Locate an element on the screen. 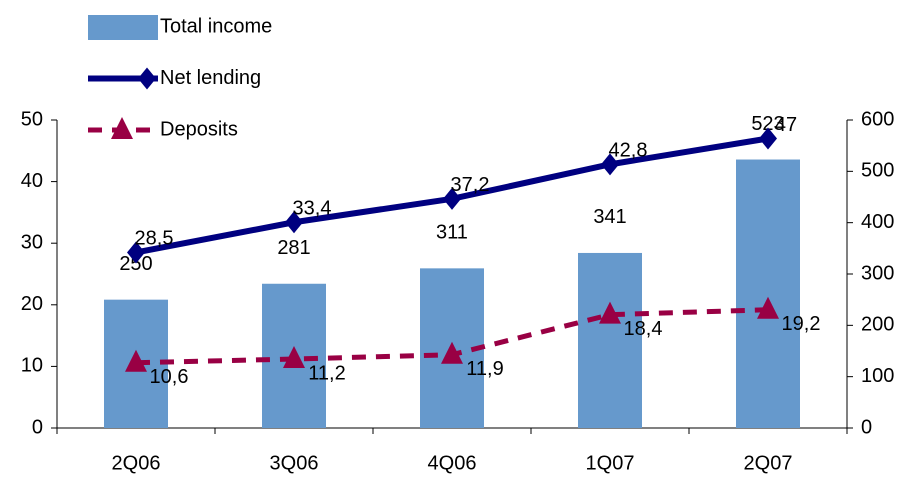 This screenshot has width=903, height=489. y2-tick-label: 100 is located at coordinates (877, 376).